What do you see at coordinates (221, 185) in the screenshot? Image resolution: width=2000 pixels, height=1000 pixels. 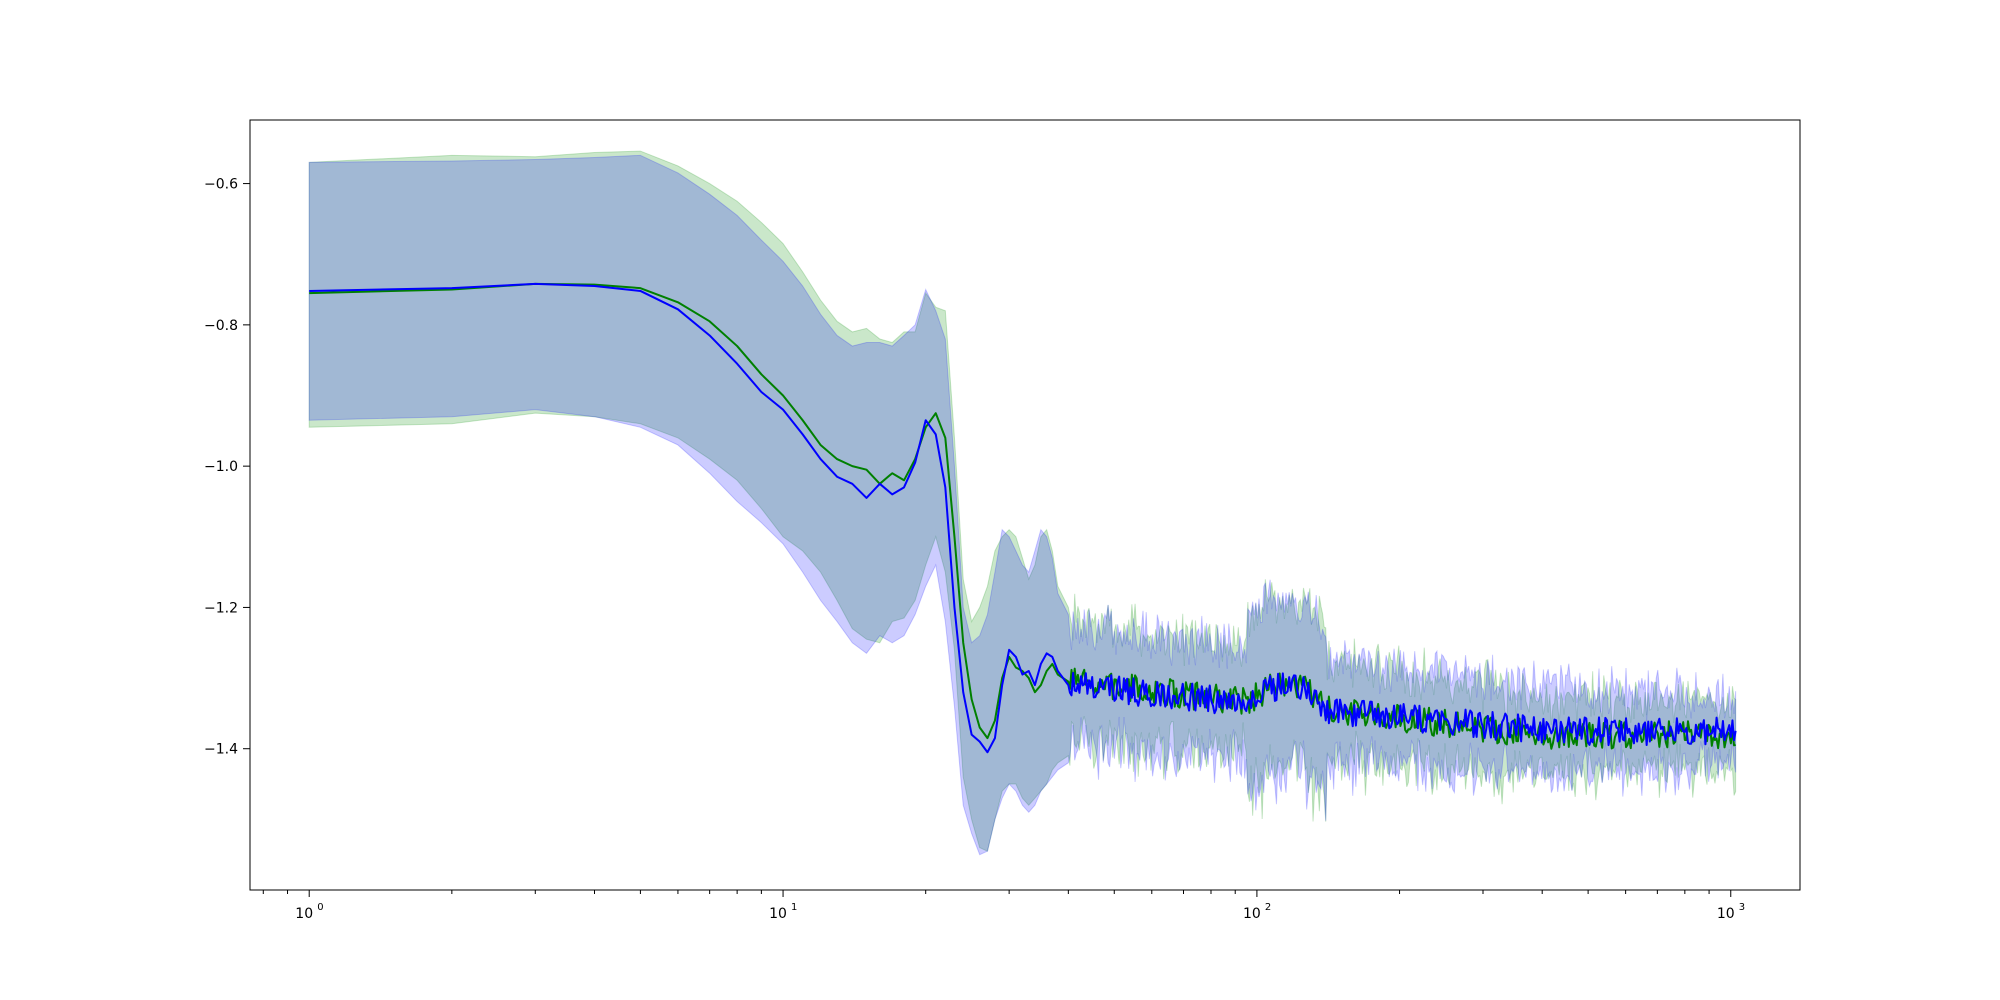 I see `y-tick-label: −0.6` at bounding box center [221, 185].